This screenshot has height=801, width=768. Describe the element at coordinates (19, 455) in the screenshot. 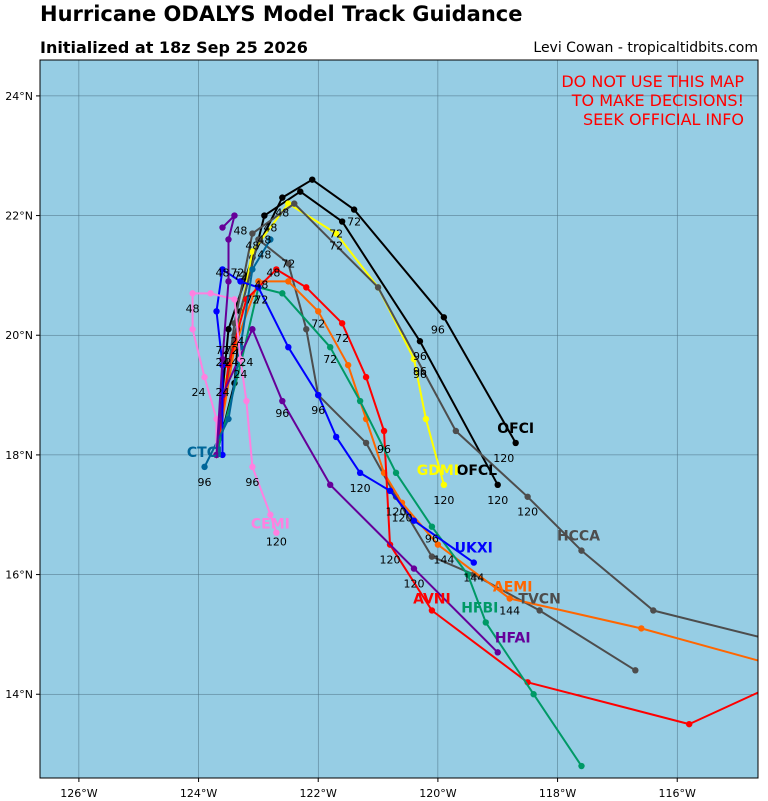

I see `lat-tick-label: 18°N` at that location.